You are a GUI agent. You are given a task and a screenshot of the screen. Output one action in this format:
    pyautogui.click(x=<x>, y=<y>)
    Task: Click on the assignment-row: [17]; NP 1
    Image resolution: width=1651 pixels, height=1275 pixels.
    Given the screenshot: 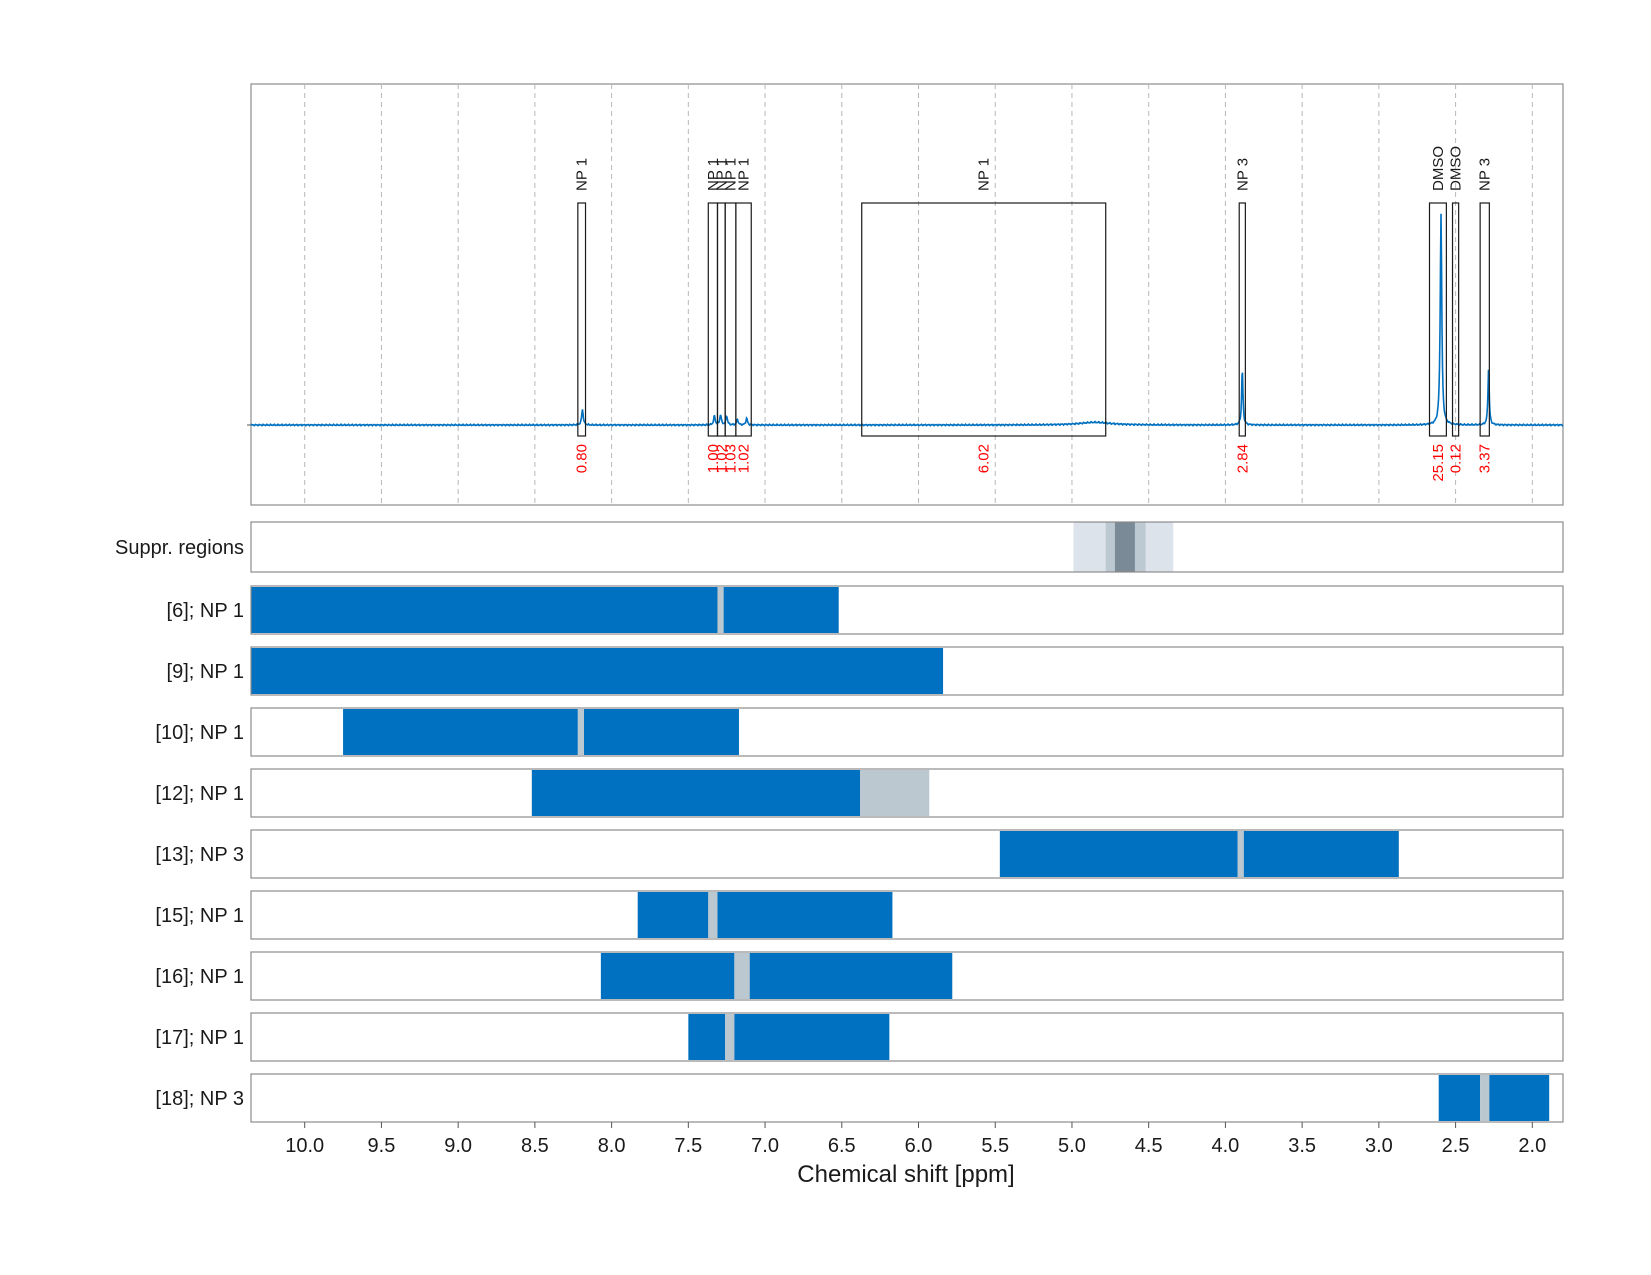 What is the action you would take?
    pyautogui.click(x=859, y=1037)
    